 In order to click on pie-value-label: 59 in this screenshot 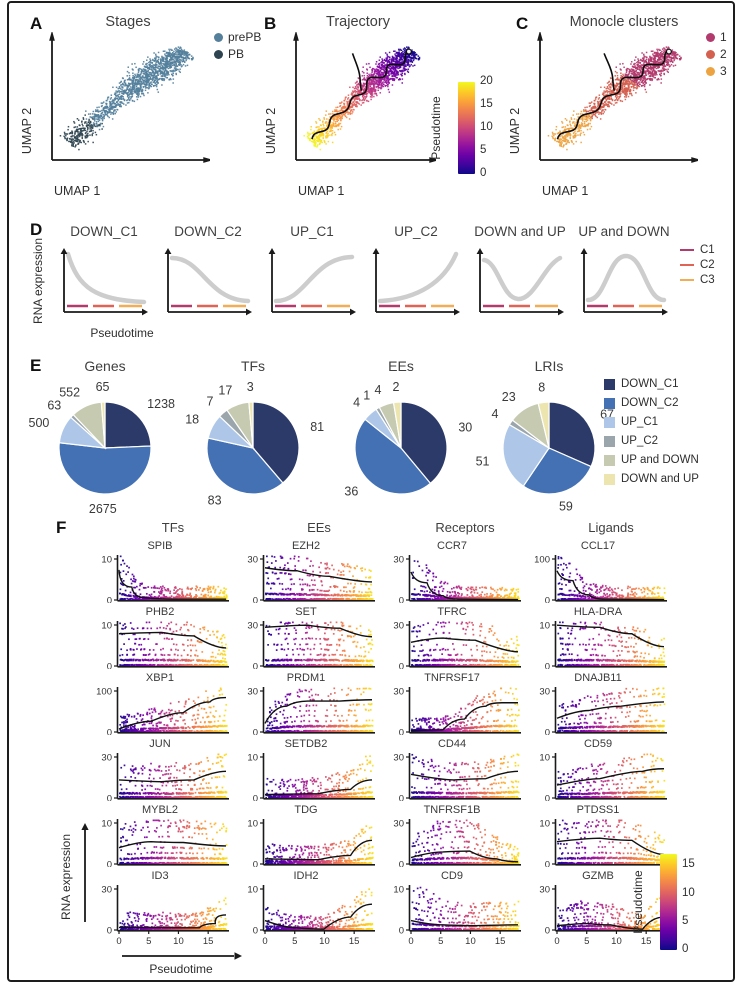, I will do `click(566, 507)`.